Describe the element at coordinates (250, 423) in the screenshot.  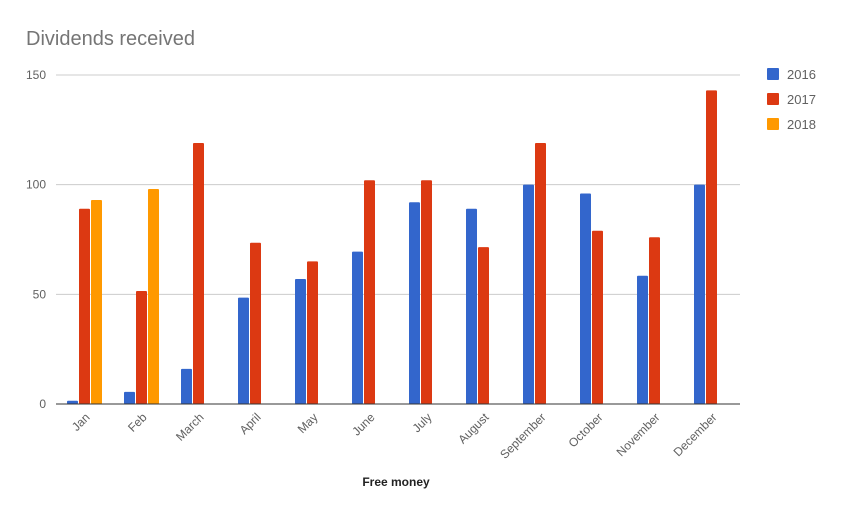
I see `x-tick-label: April` at that location.